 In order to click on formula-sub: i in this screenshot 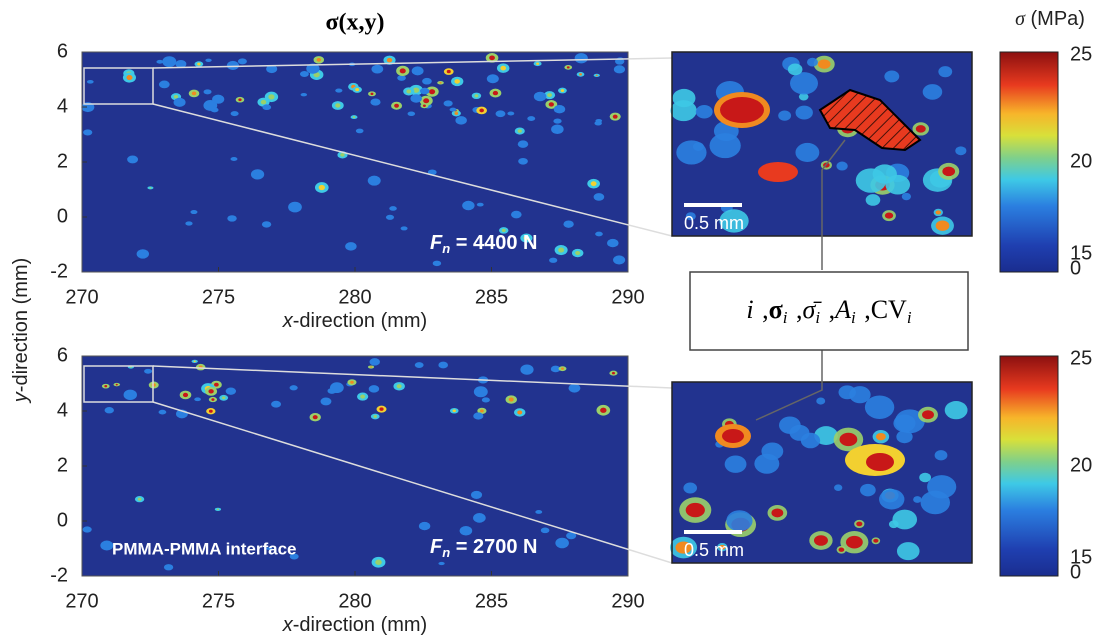, I will do `click(909, 317)`.